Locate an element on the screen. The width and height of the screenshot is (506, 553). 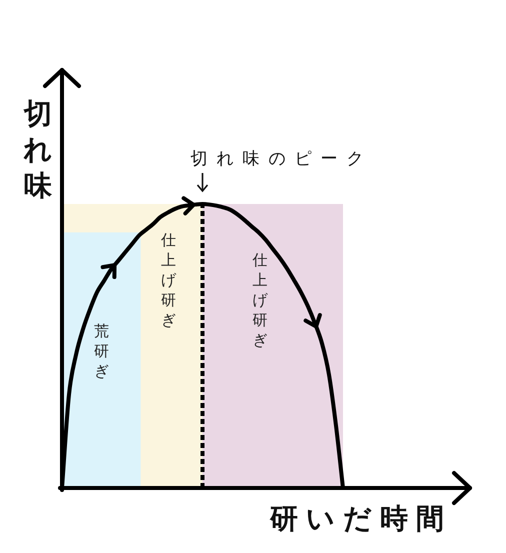
ylabel: 切れ味 is located at coordinates (38, 149).